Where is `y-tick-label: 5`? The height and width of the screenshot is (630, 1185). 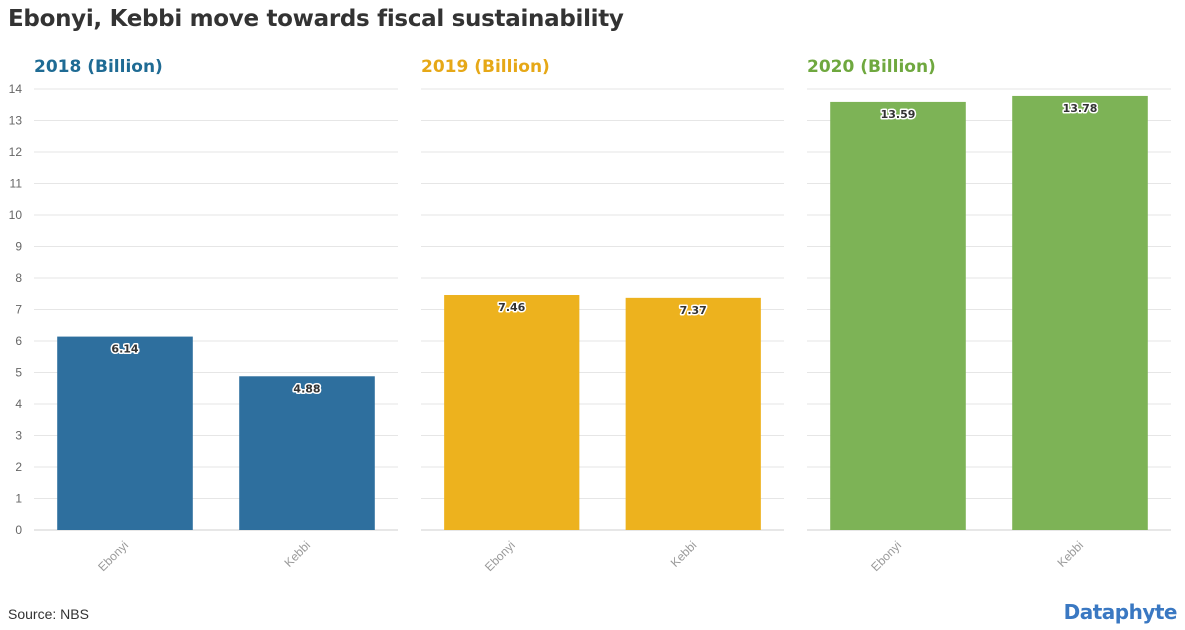
y-tick-label: 5 is located at coordinates (18, 373).